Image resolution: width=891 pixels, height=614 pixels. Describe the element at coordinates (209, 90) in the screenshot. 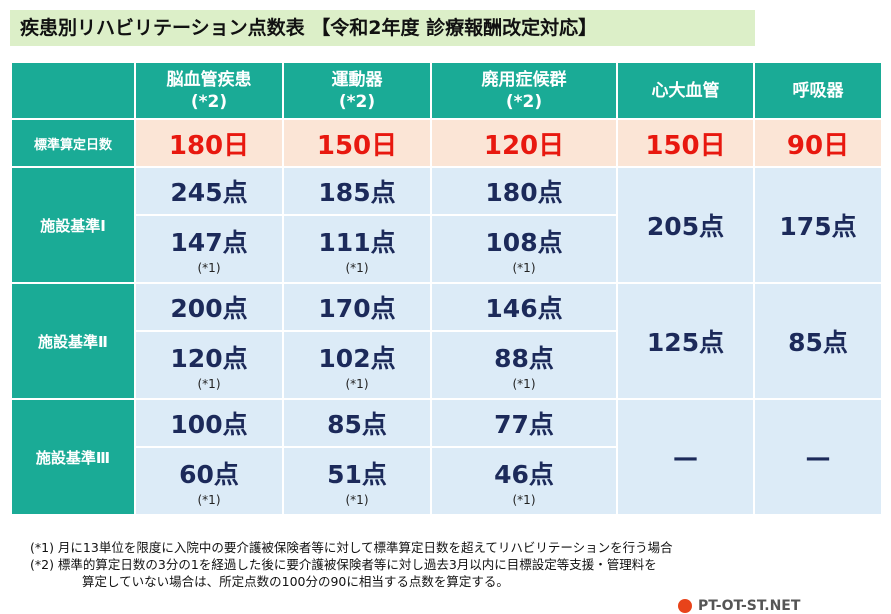

I see `column-header-cerebrovascular: 脳血管疾患 (*2)` at that location.